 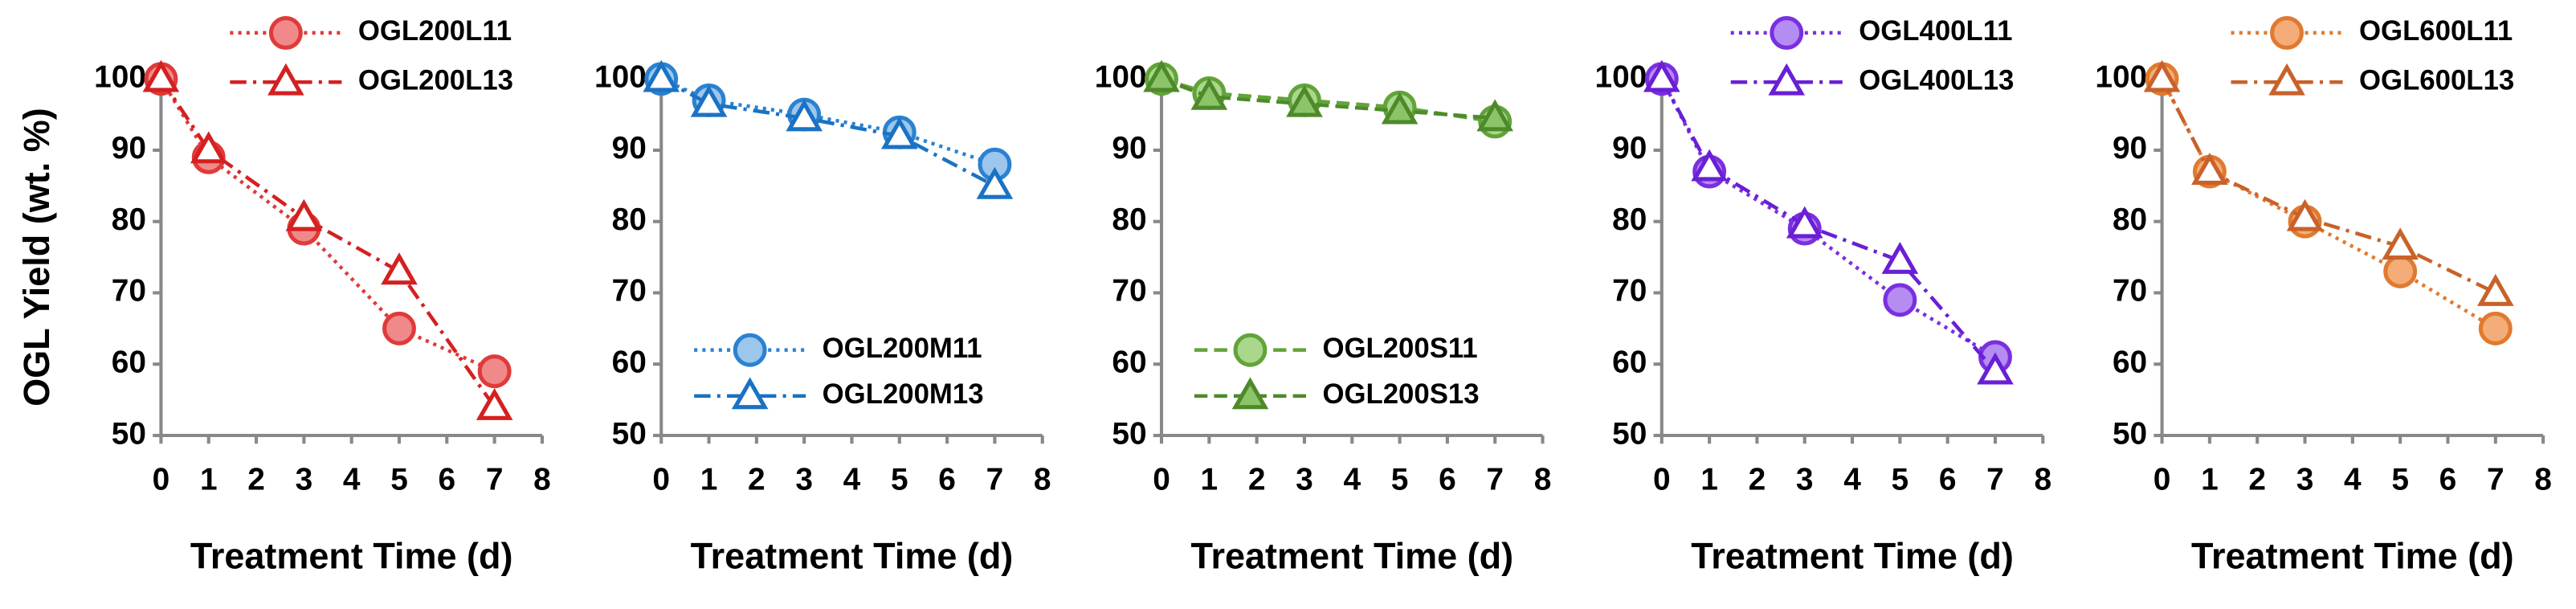 I want to click on legend-label: OGL200M13, so click(x=903, y=394).